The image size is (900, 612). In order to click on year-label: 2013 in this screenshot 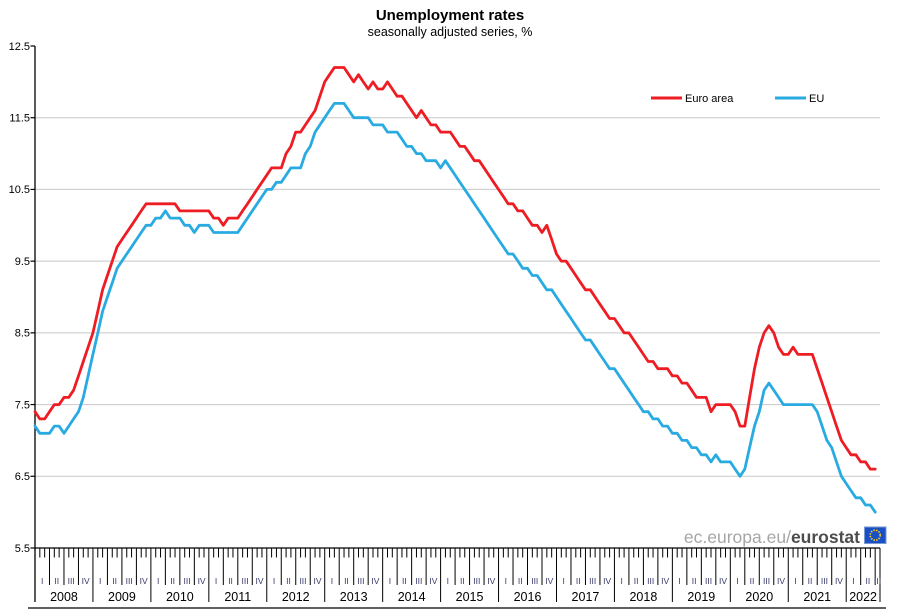, I will do `click(354, 597)`.